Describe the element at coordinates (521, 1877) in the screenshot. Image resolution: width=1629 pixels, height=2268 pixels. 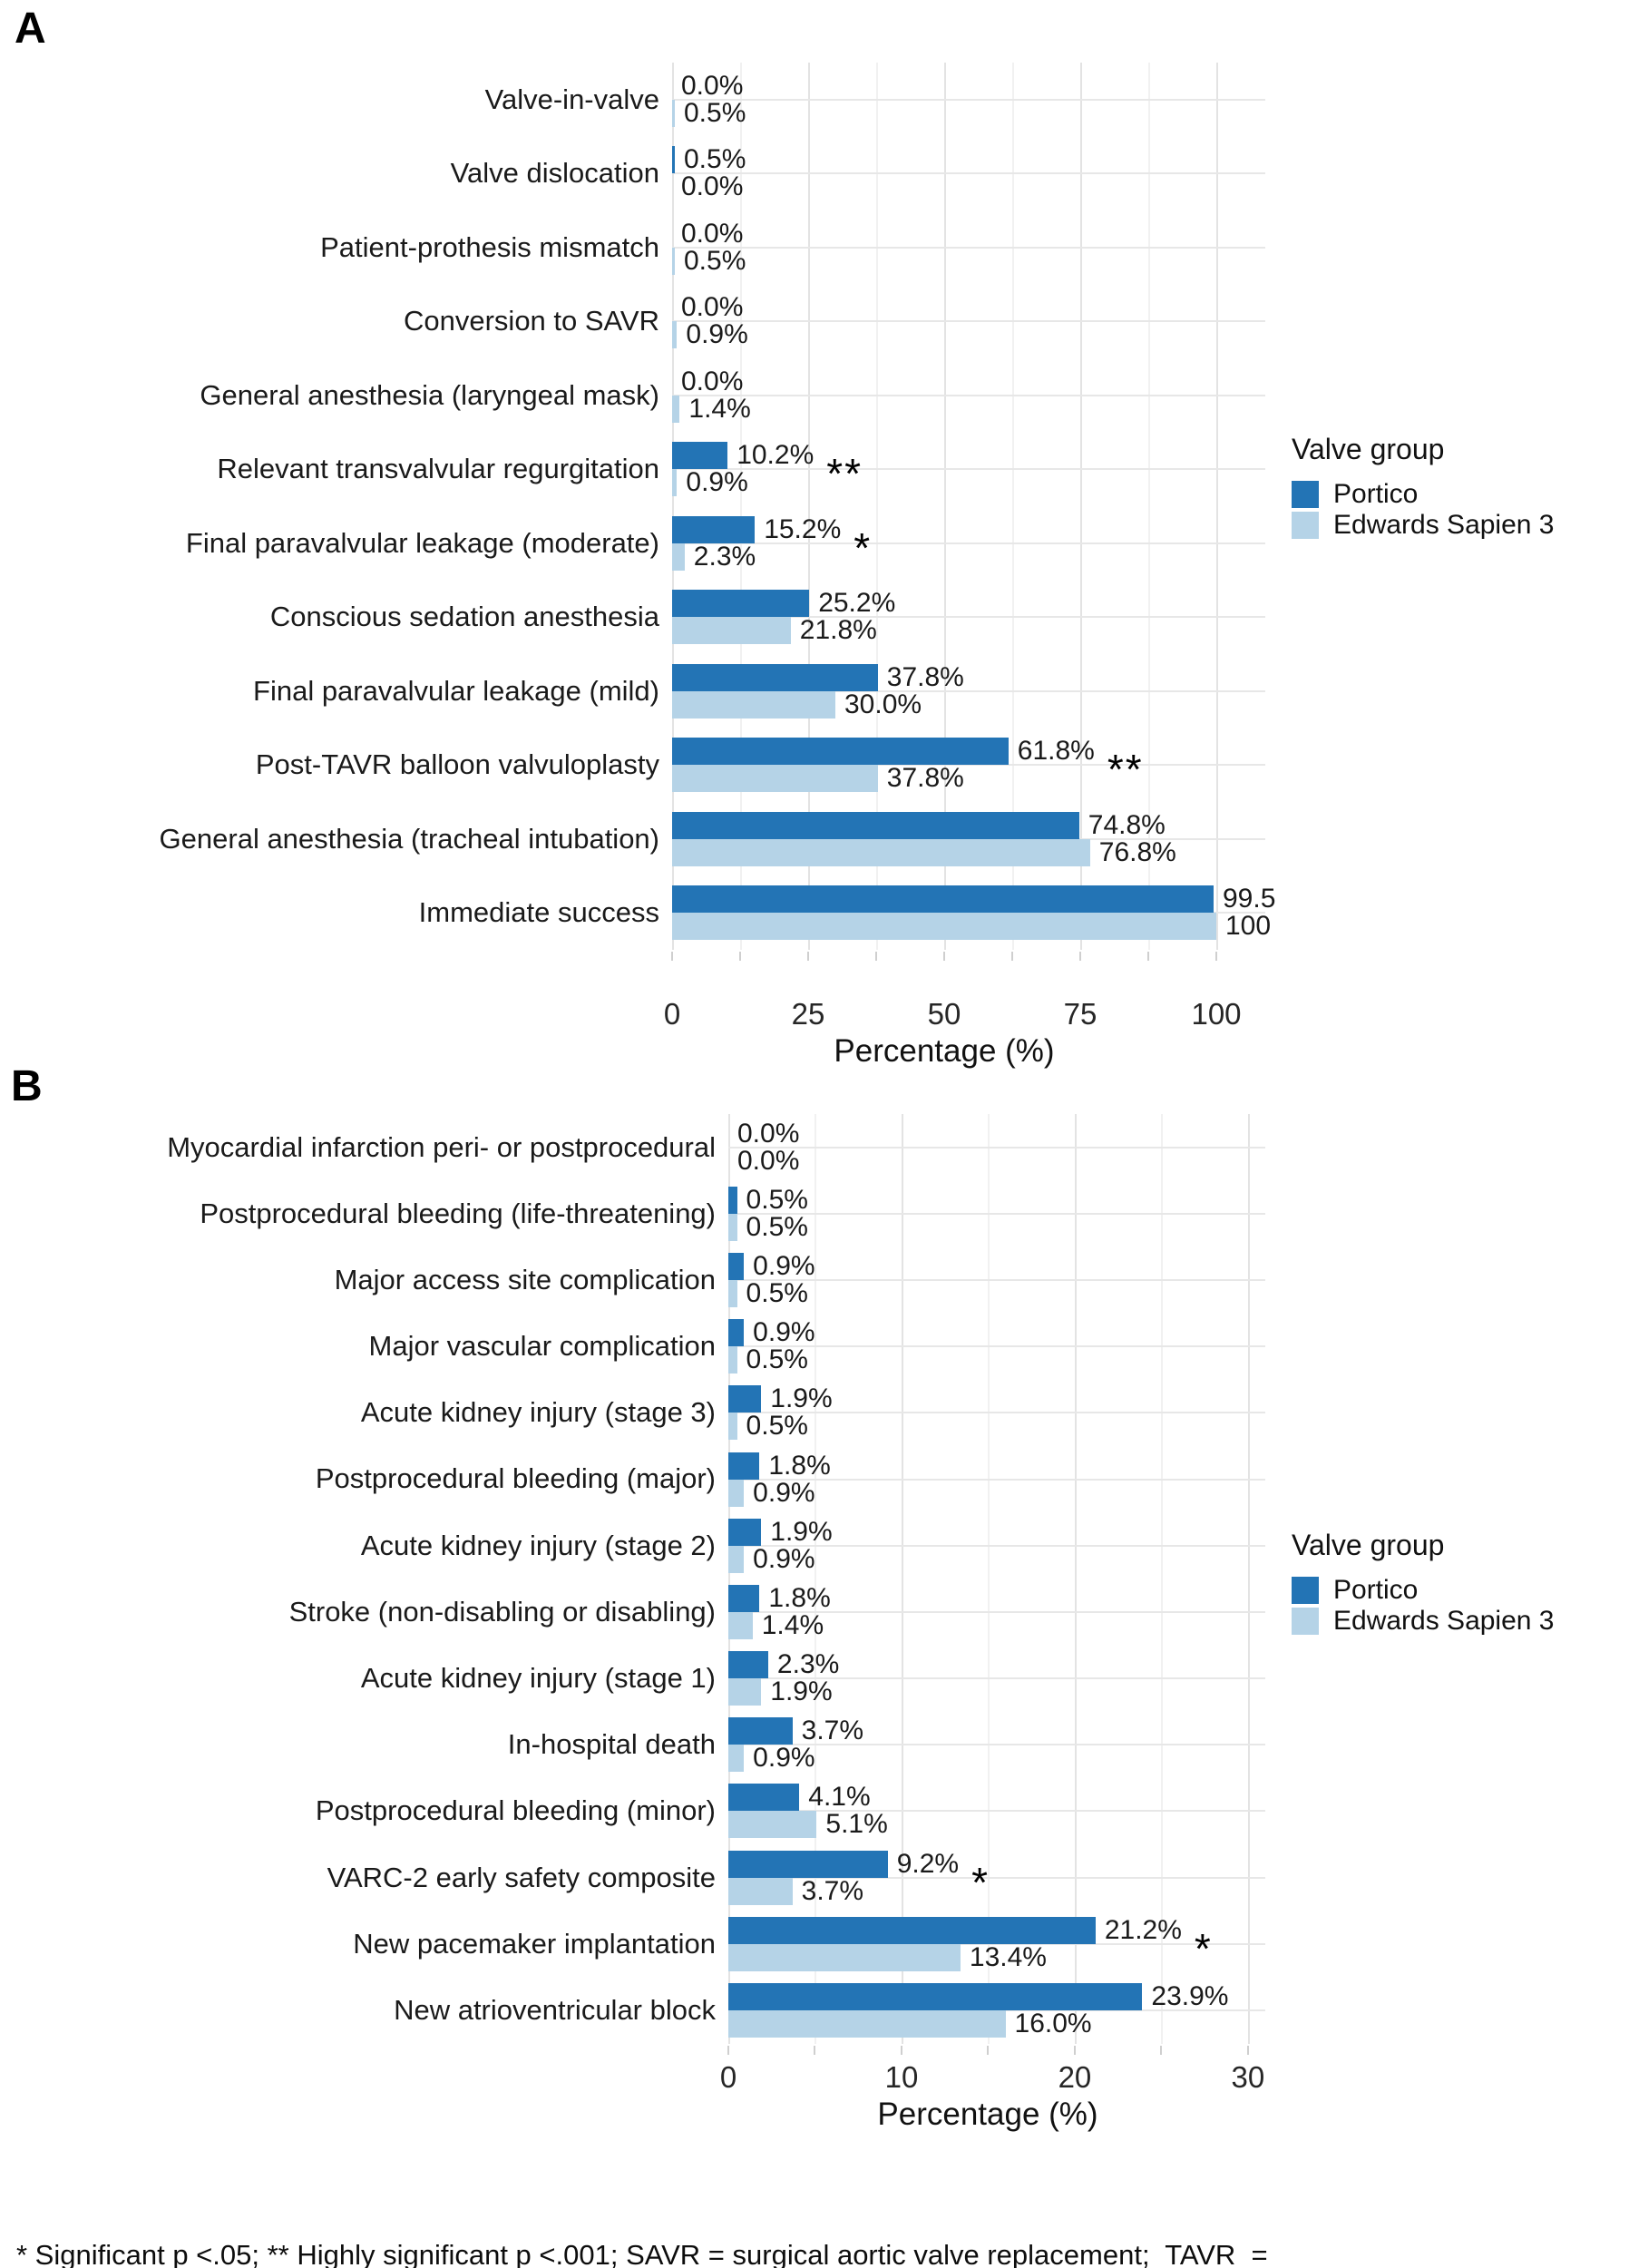
I see `category-label: VARC-2 early safety composite` at that location.